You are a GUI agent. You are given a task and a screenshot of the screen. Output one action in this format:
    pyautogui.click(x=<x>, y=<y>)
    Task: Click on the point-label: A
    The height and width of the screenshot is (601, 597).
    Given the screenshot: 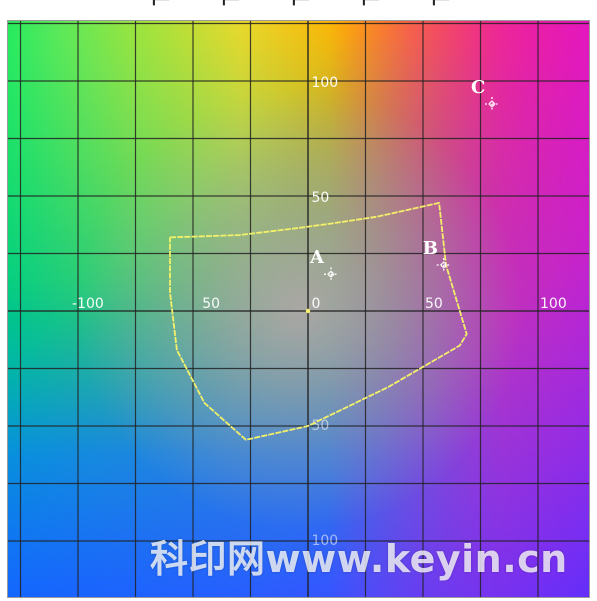 What is the action you would take?
    pyautogui.click(x=317, y=257)
    